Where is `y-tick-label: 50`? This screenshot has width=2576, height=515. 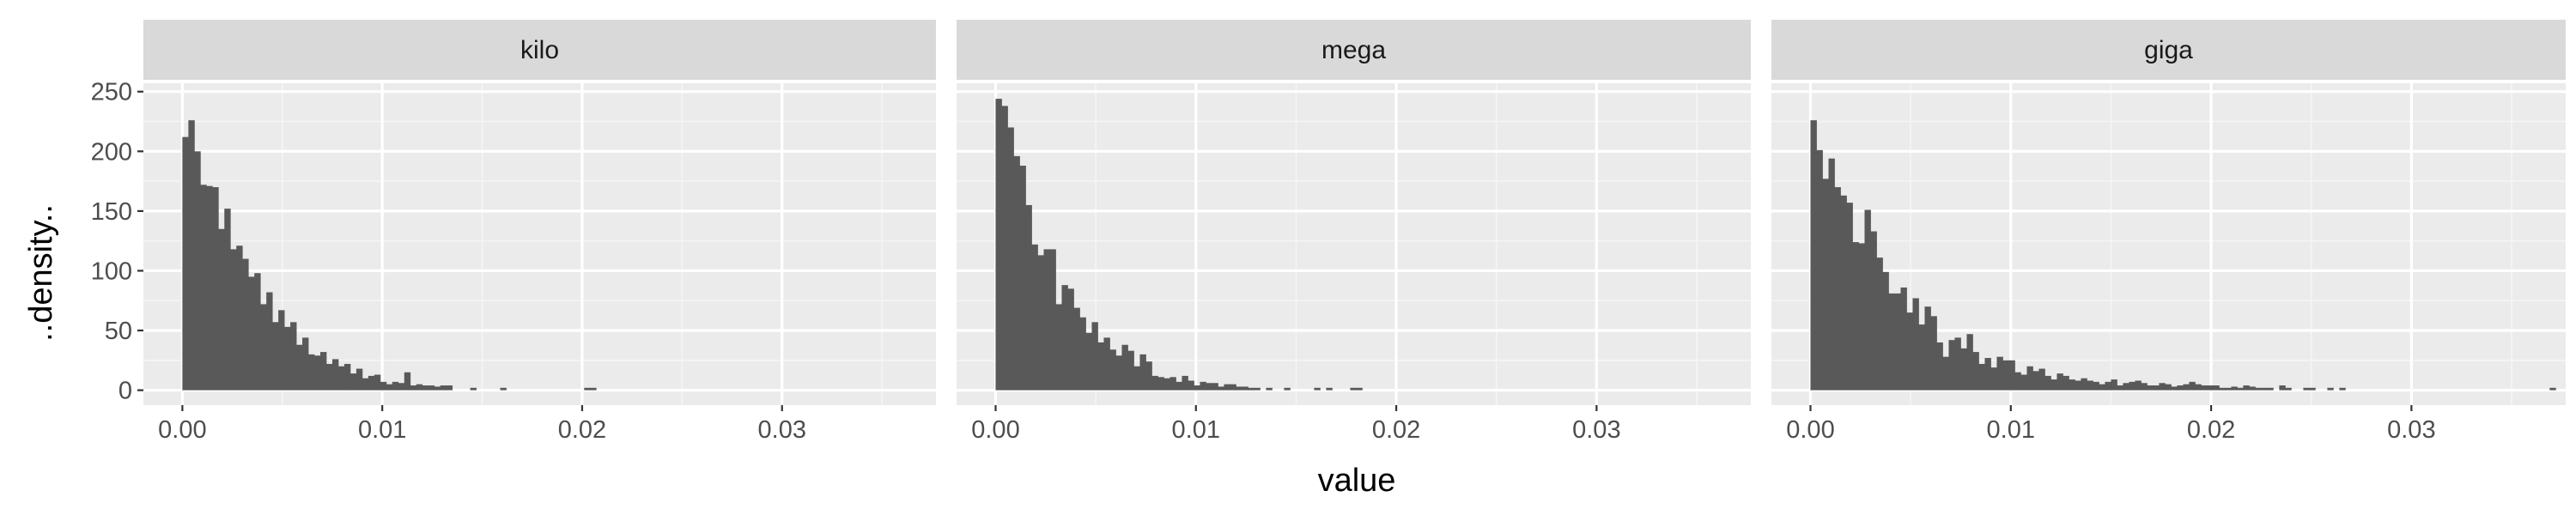
y-tick-label: 50 is located at coordinates (118, 331).